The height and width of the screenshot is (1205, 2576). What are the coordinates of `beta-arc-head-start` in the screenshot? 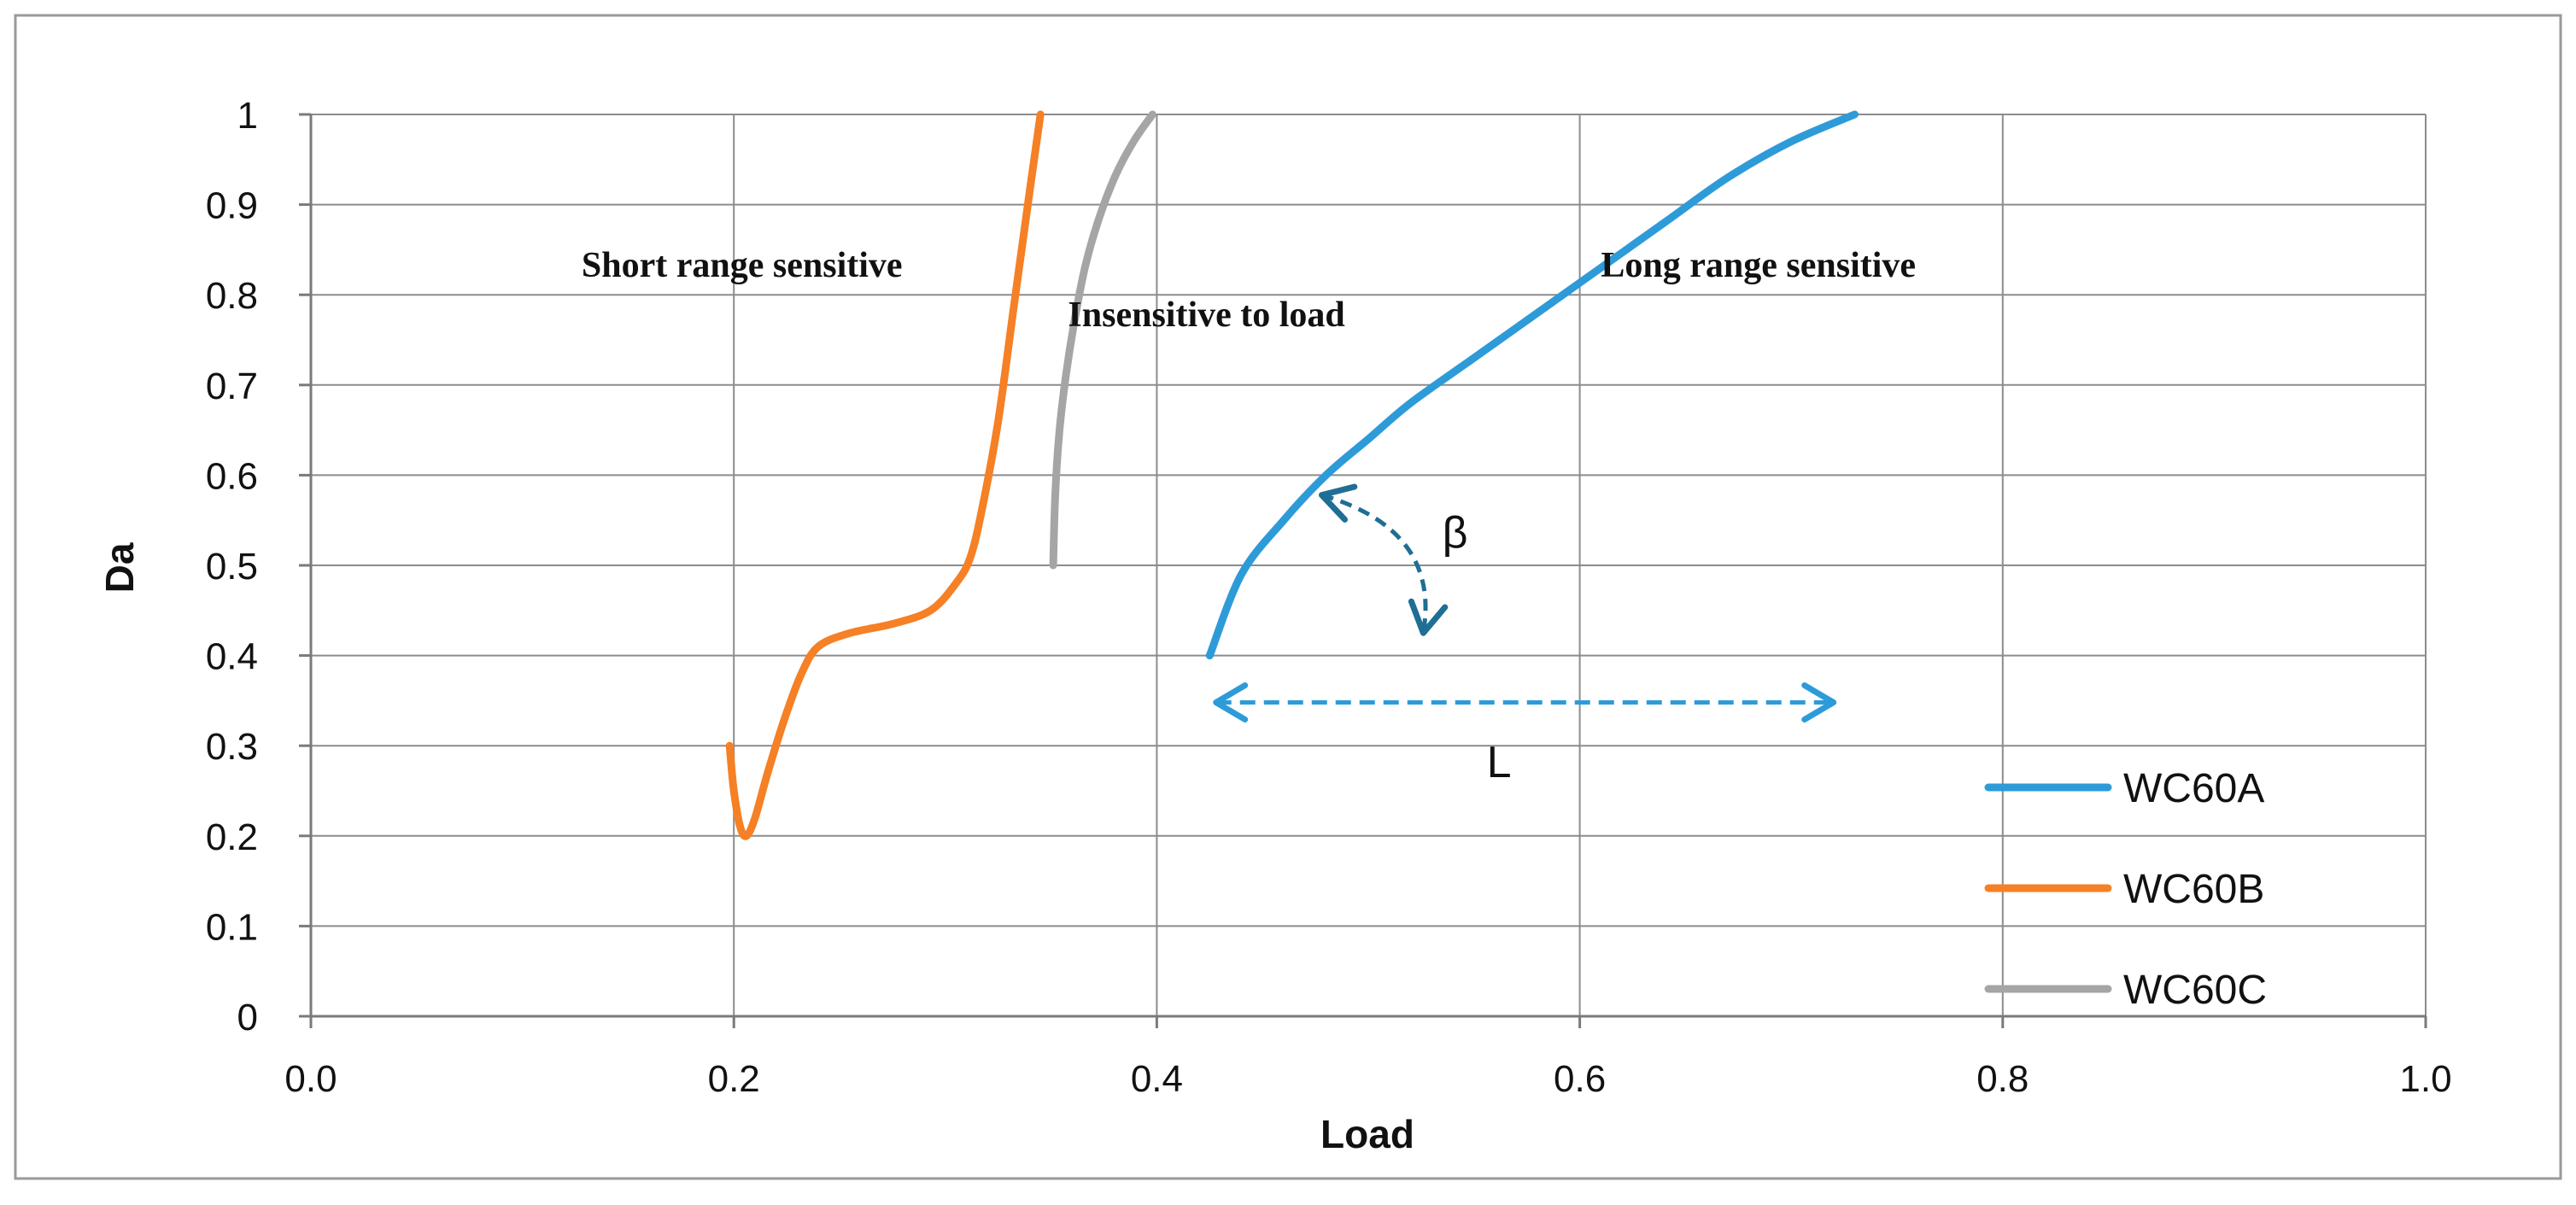 It's located at (1338, 503).